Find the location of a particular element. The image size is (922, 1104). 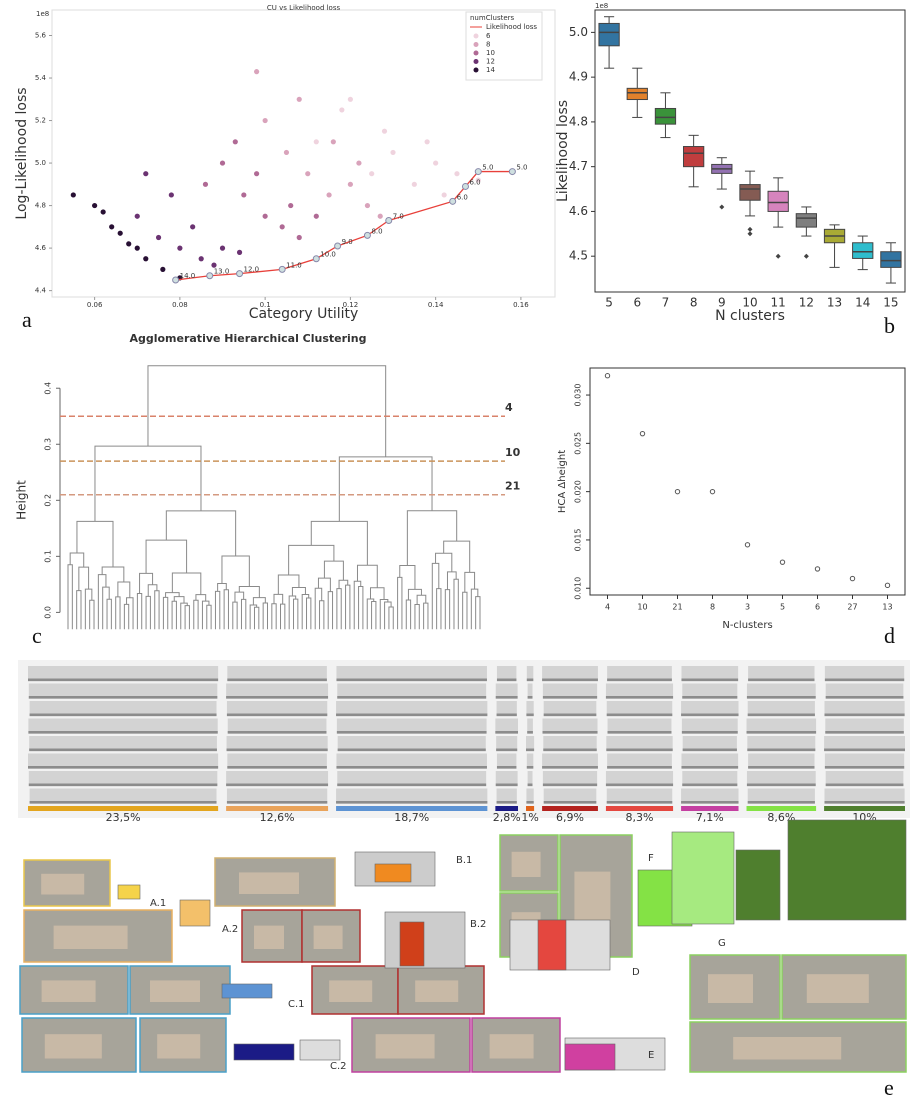

x-tick-label: 3 is located at coordinates (747, 607).